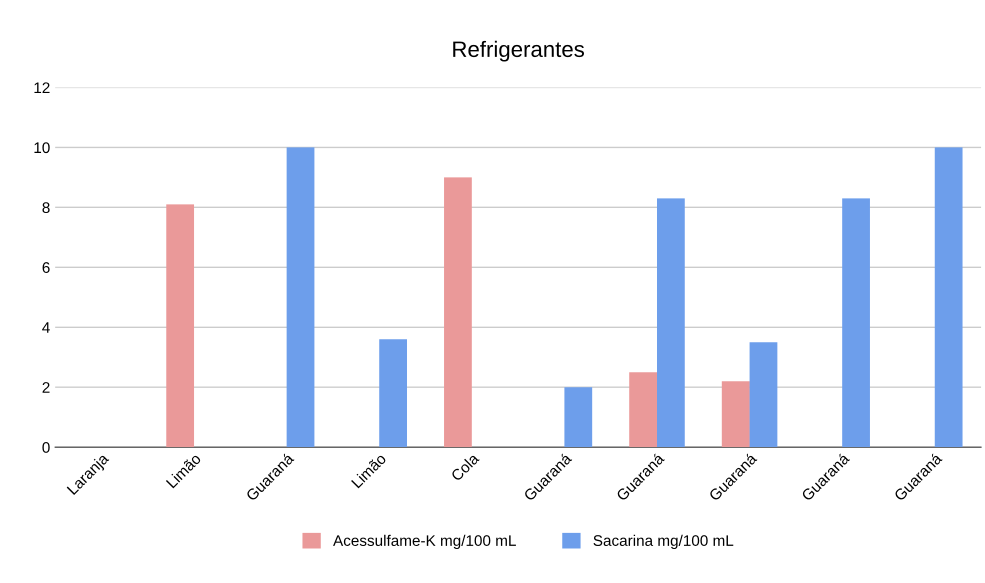 The width and height of the screenshot is (985, 583). I want to click on y-tick-label: 8, so click(46, 208).